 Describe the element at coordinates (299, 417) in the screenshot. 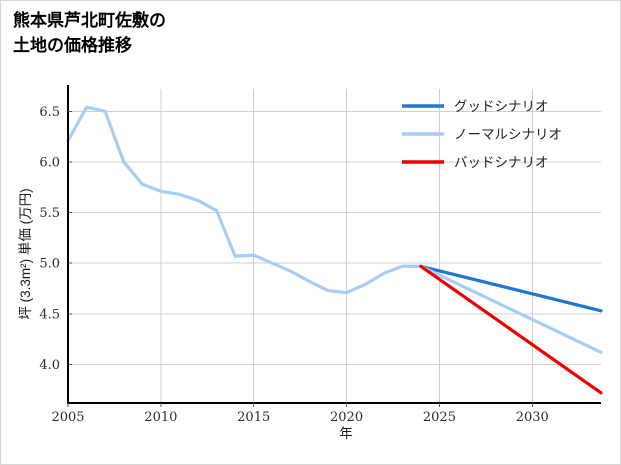

I see `x-tick-labels: 2005 2010 2015 2020 2025 2030` at that location.